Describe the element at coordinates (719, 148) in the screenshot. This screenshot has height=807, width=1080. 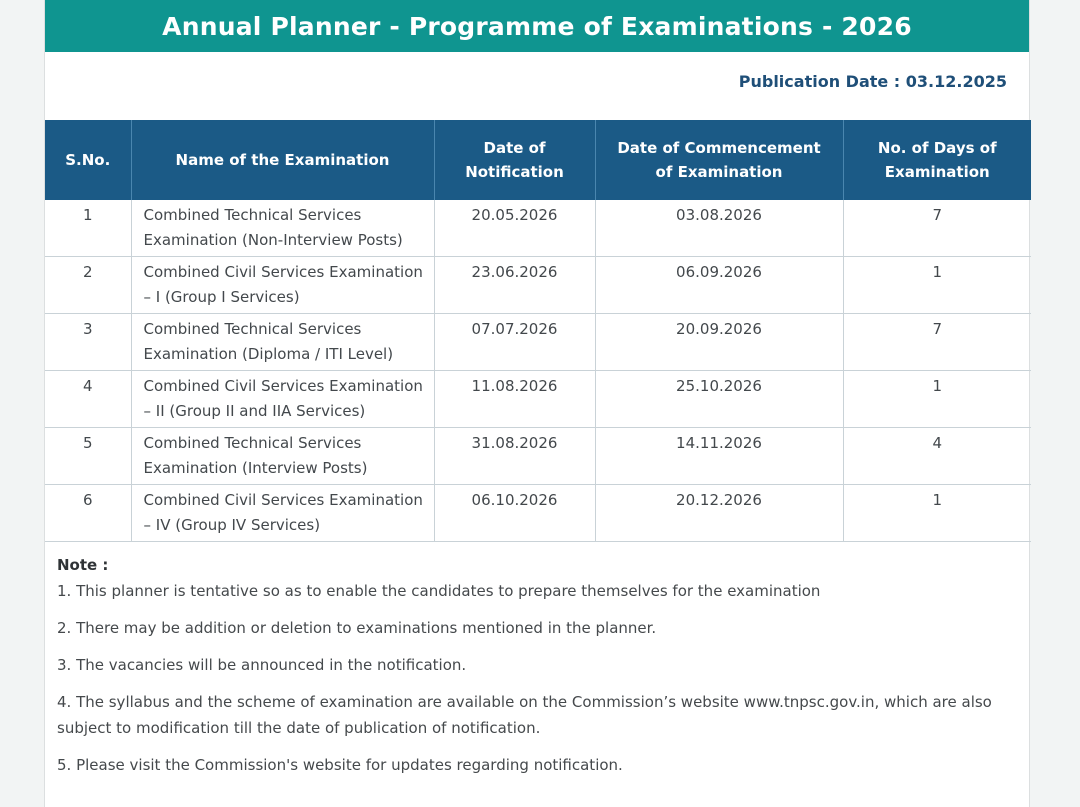
I see `header-commencement-line1: Date of Commencement` at that location.